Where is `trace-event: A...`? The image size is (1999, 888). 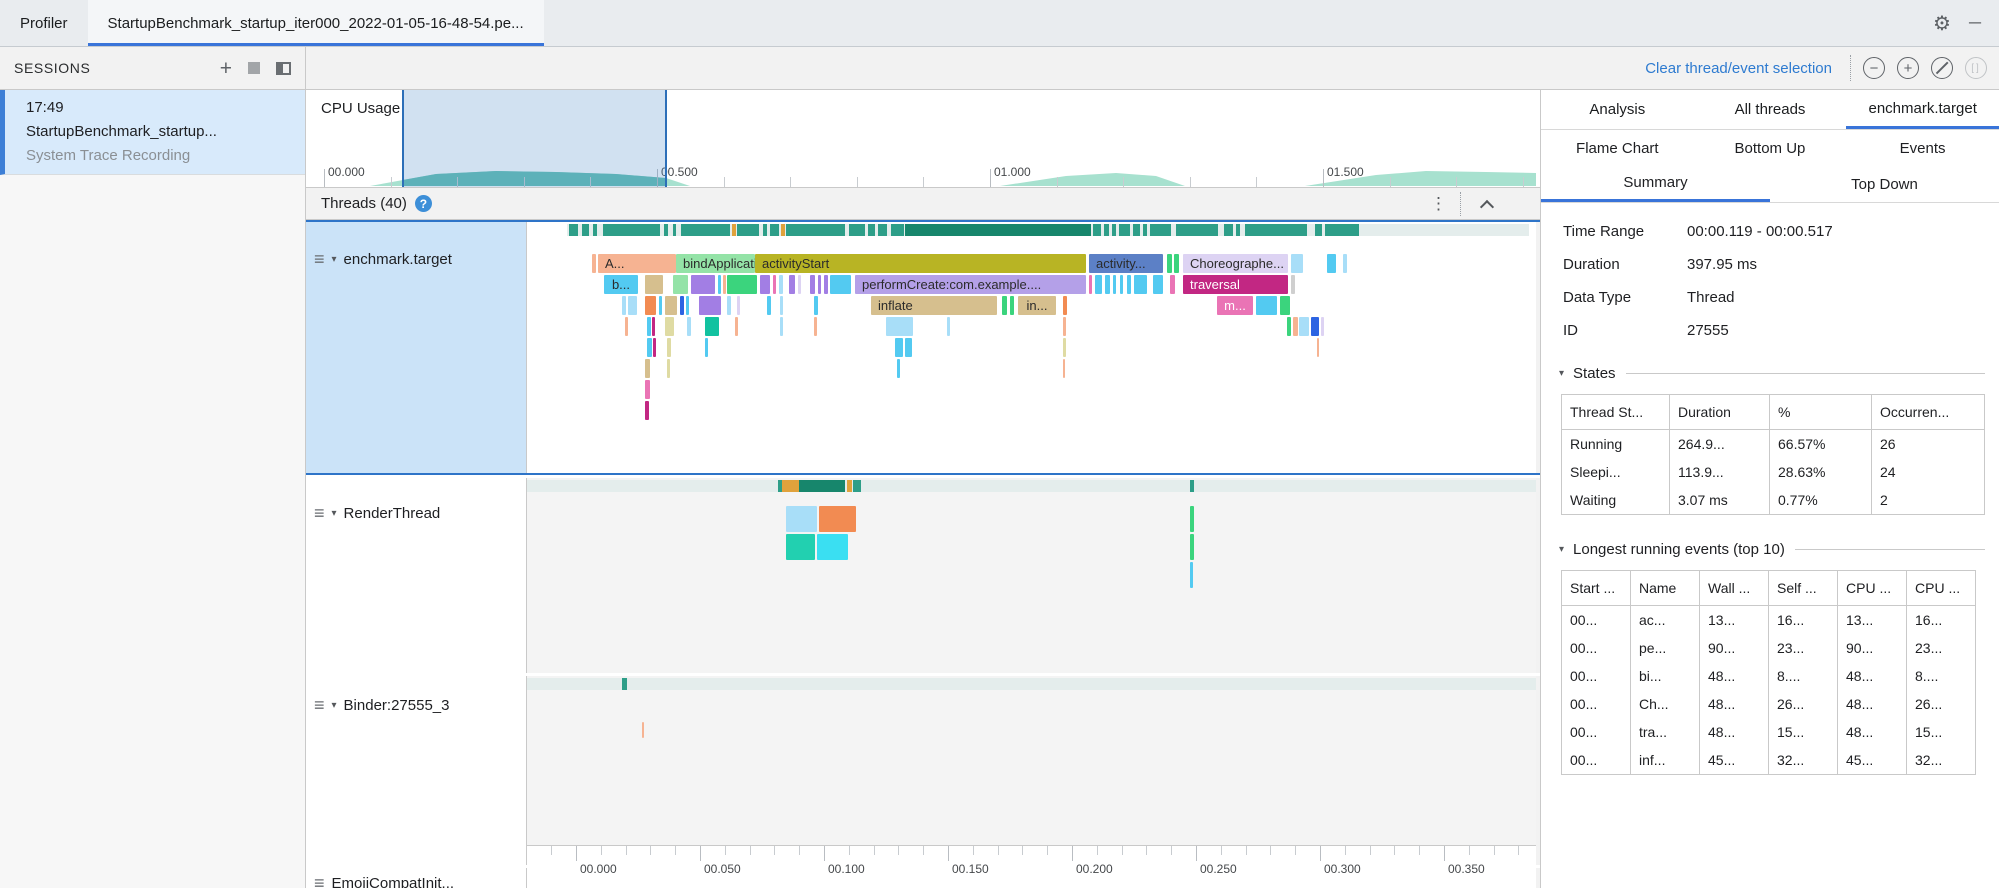
trace-event: A... is located at coordinates (637, 263).